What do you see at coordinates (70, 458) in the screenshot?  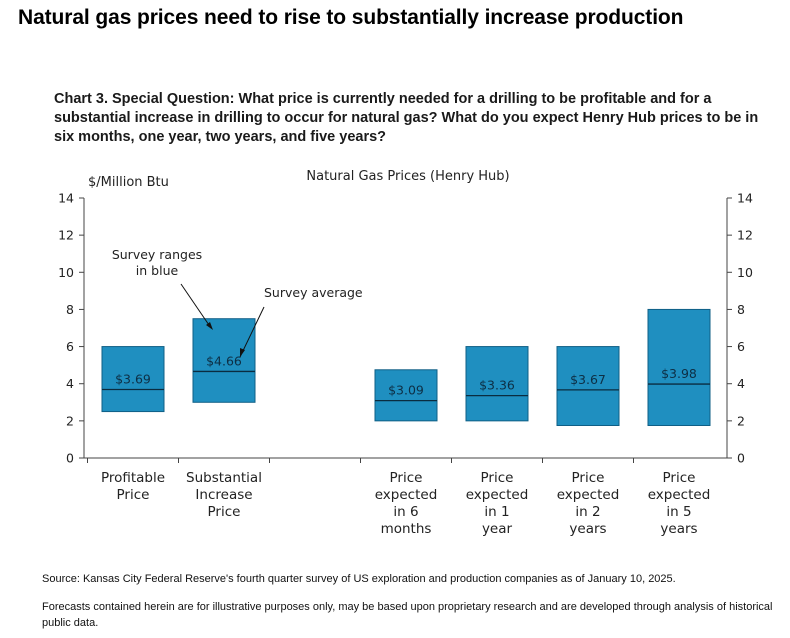 I see `y-tick-label-left: 0` at bounding box center [70, 458].